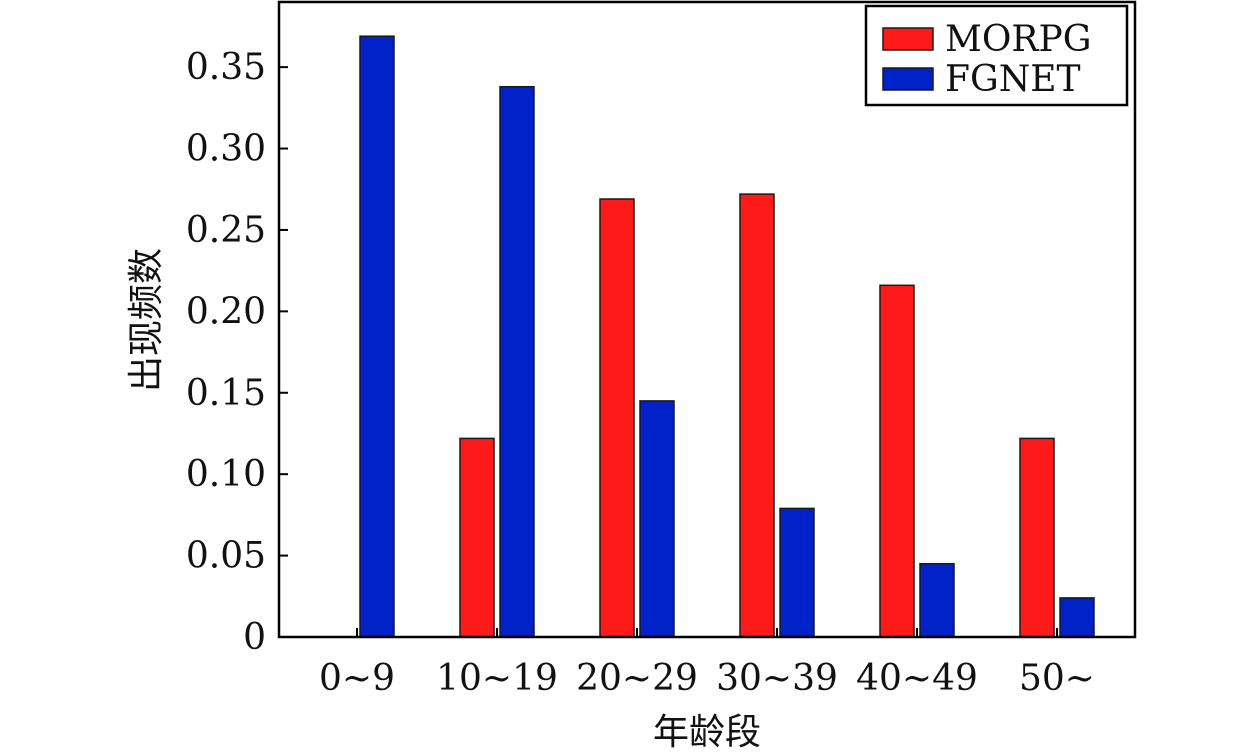 The height and width of the screenshot is (756, 1260). Describe the element at coordinates (1018, 39) in the screenshot. I see `legend-label-morpg: MORPG` at that location.